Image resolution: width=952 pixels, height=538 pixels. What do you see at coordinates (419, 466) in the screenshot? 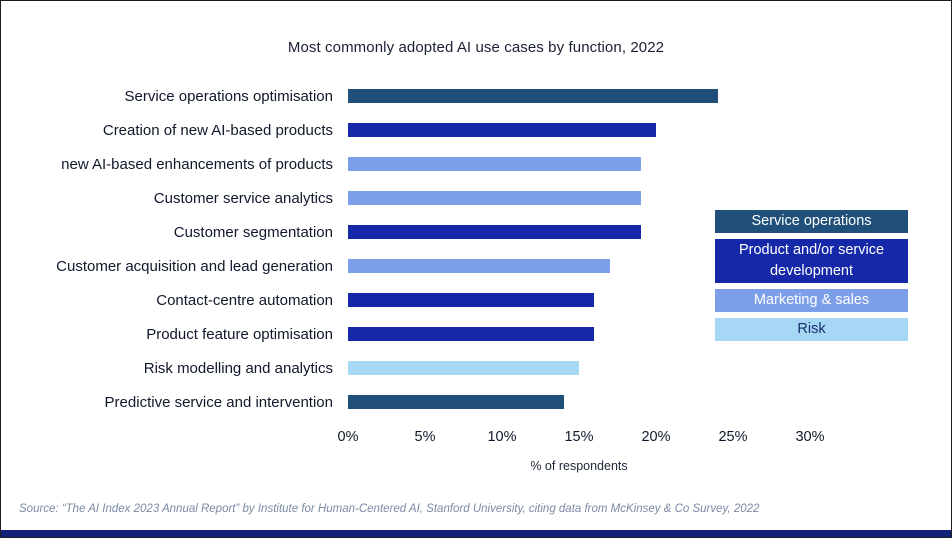
I see `x-axis-label-row: % of respondents` at bounding box center [419, 466].